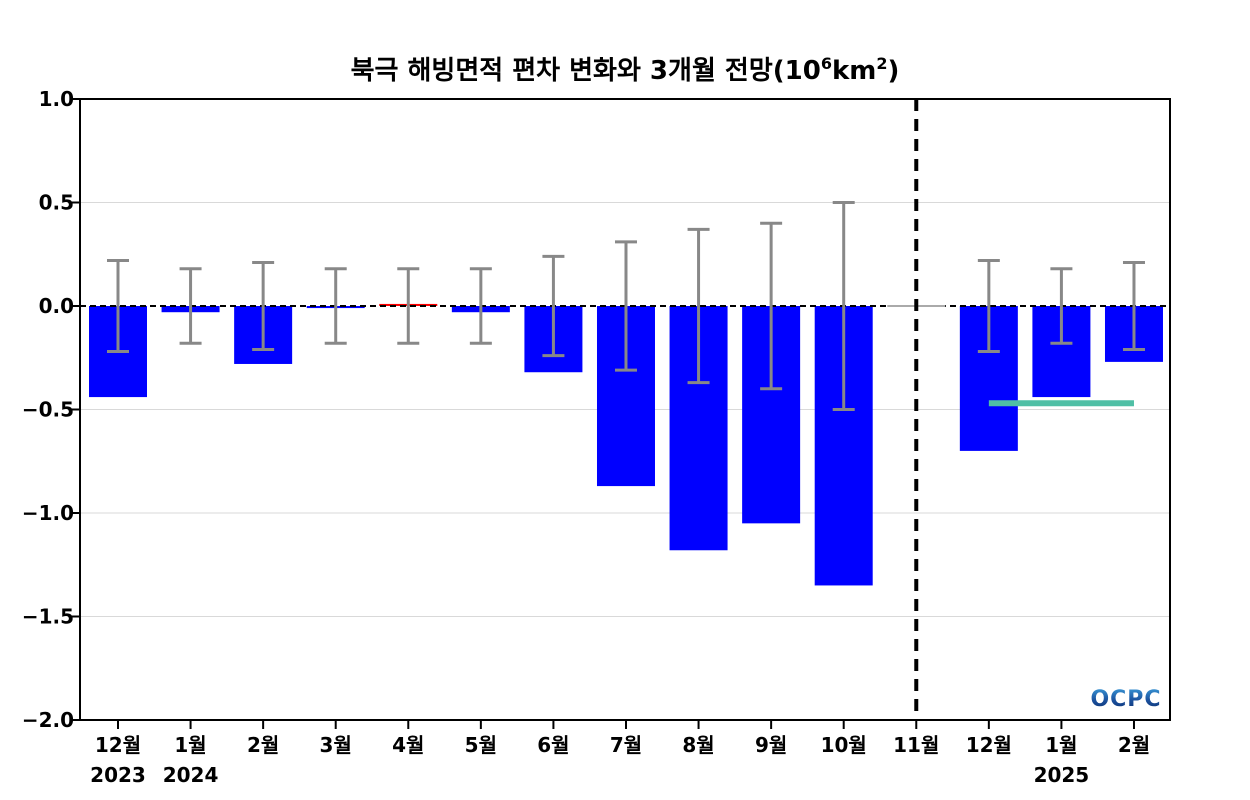  Describe the element at coordinates (1062, 775) in the screenshot. I see `x-year-label: 2025` at that location.